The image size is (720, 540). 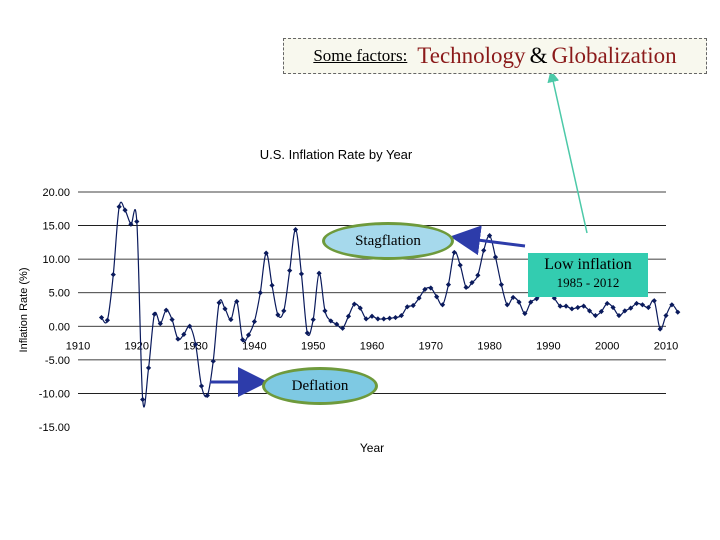 I want to click on y-tick-label: 15.00, so click(x=56, y=227).